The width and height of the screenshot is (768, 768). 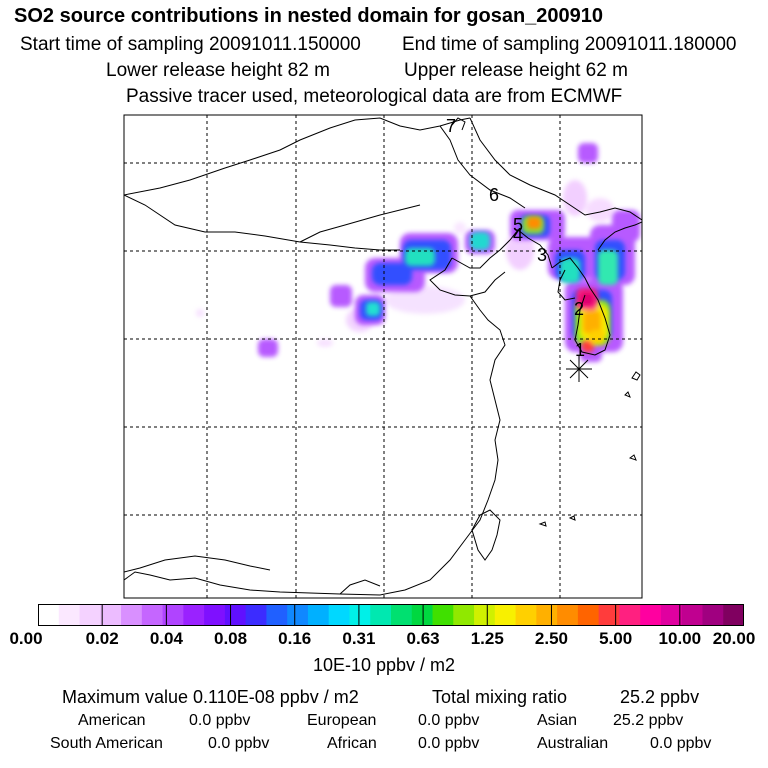 What do you see at coordinates (26, 638) in the screenshot?
I see `colorbar-tick-label: 0.00` at bounding box center [26, 638].